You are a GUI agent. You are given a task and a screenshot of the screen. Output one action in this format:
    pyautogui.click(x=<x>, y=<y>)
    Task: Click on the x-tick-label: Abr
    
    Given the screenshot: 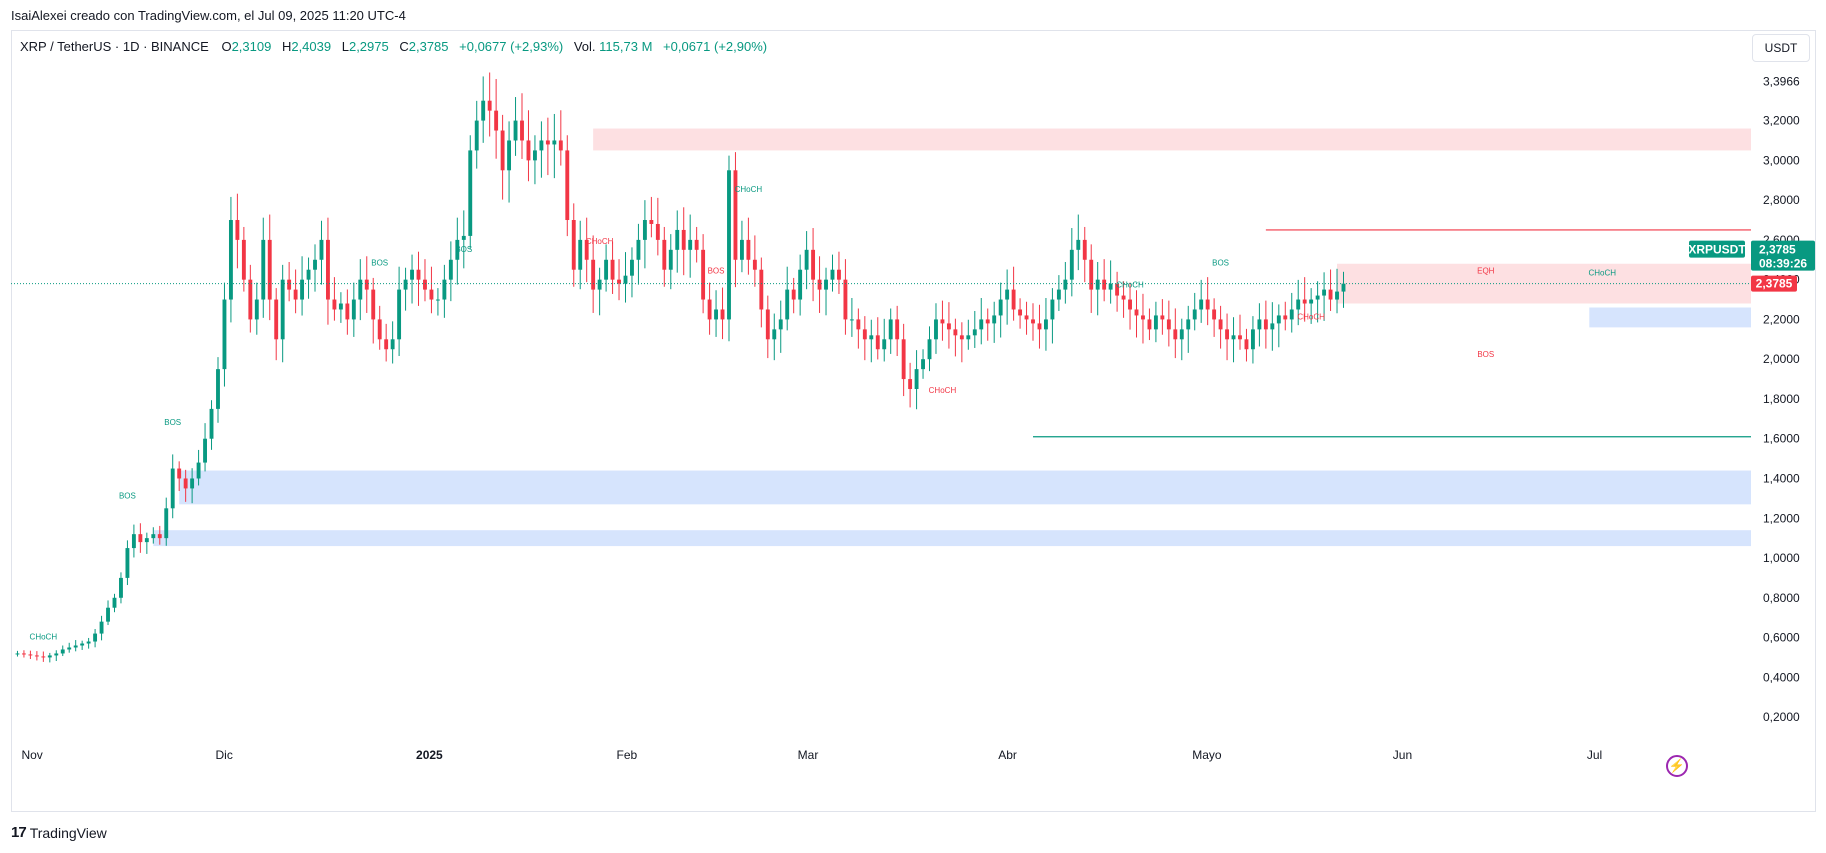 What is the action you would take?
    pyautogui.click(x=1007, y=755)
    